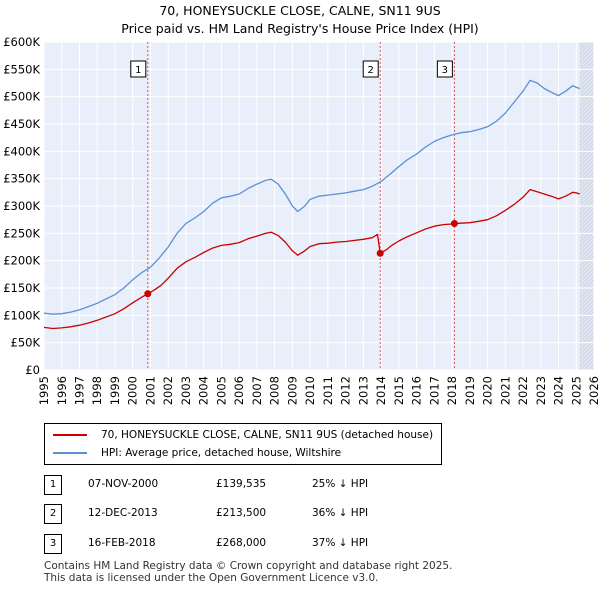 This screenshot has height=590, width=600. I want to click on x-tick-label: 2005, so click(221, 390).